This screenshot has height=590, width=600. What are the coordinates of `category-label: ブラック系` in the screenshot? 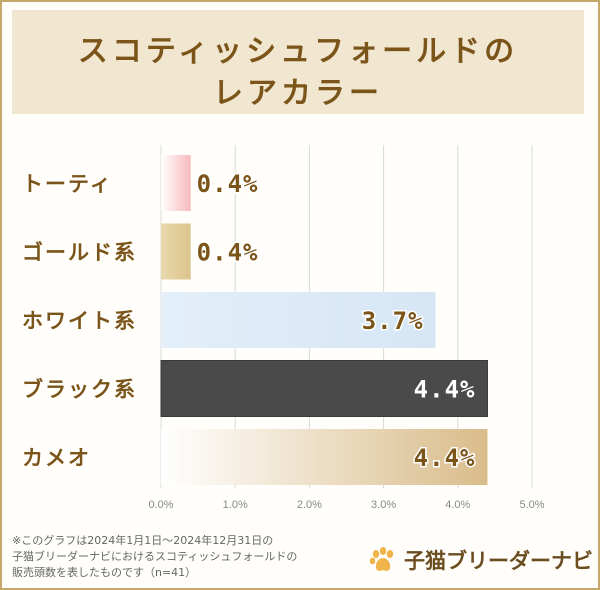 It's located at (79, 390).